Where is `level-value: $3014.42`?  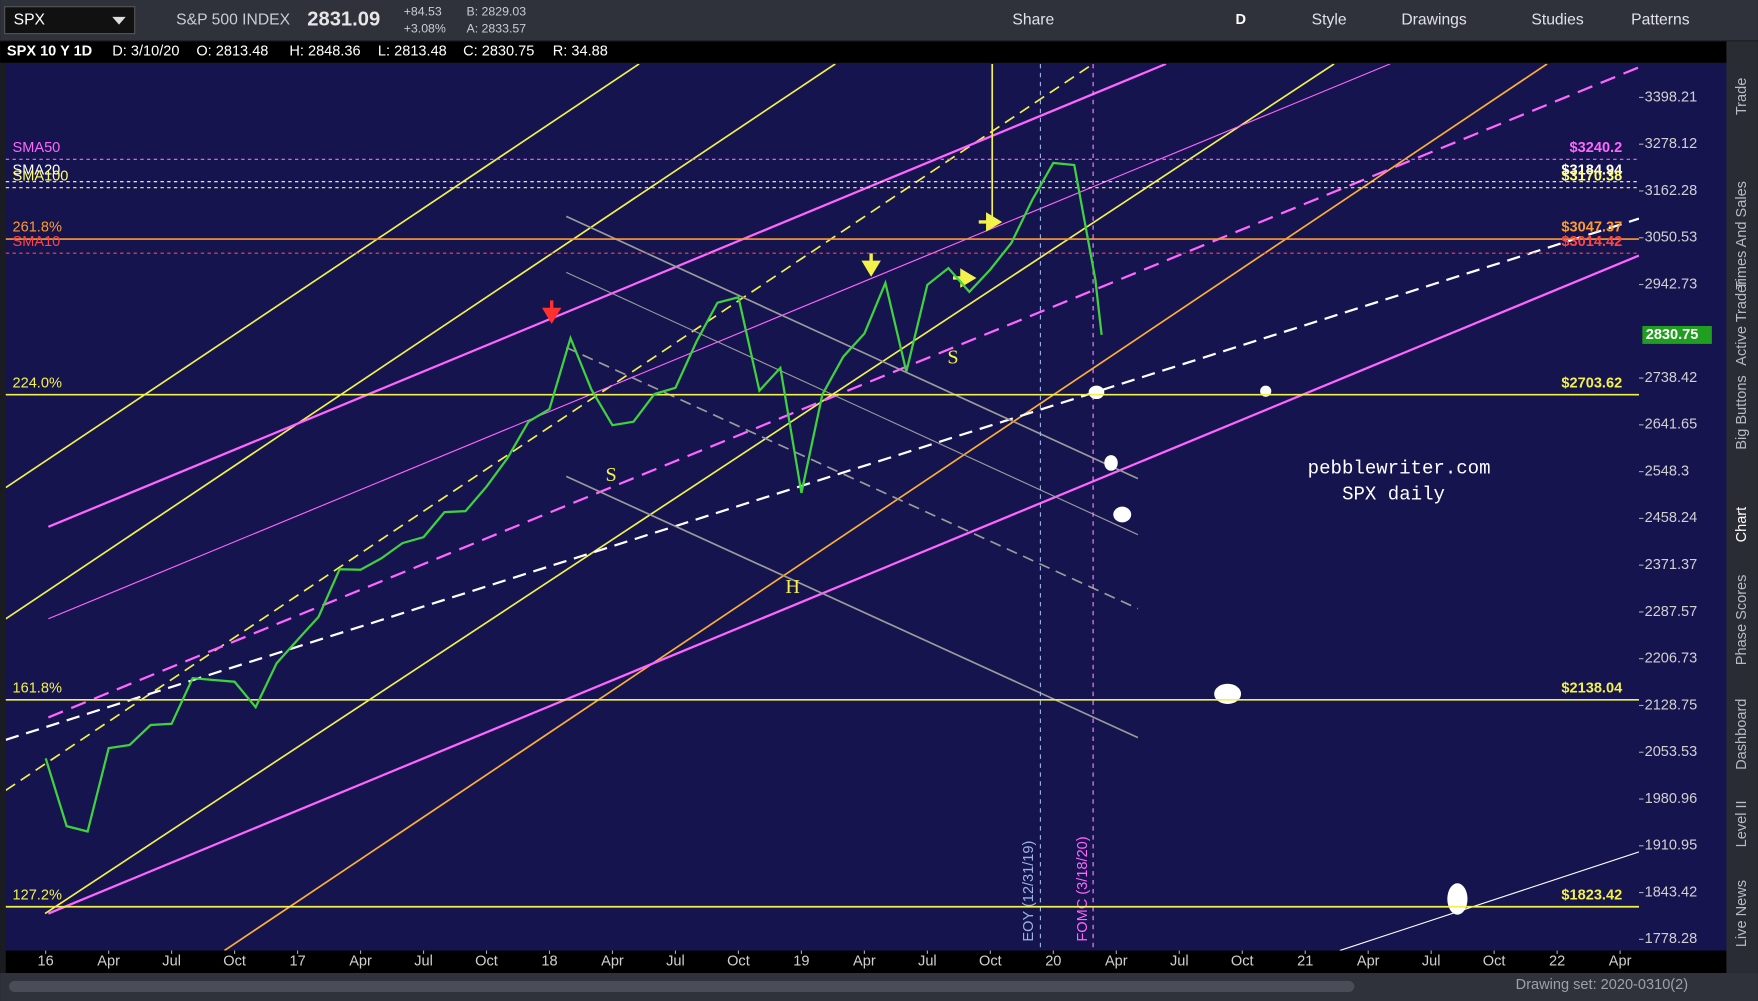
level-value: $3014.42 is located at coordinates (1591, 242).